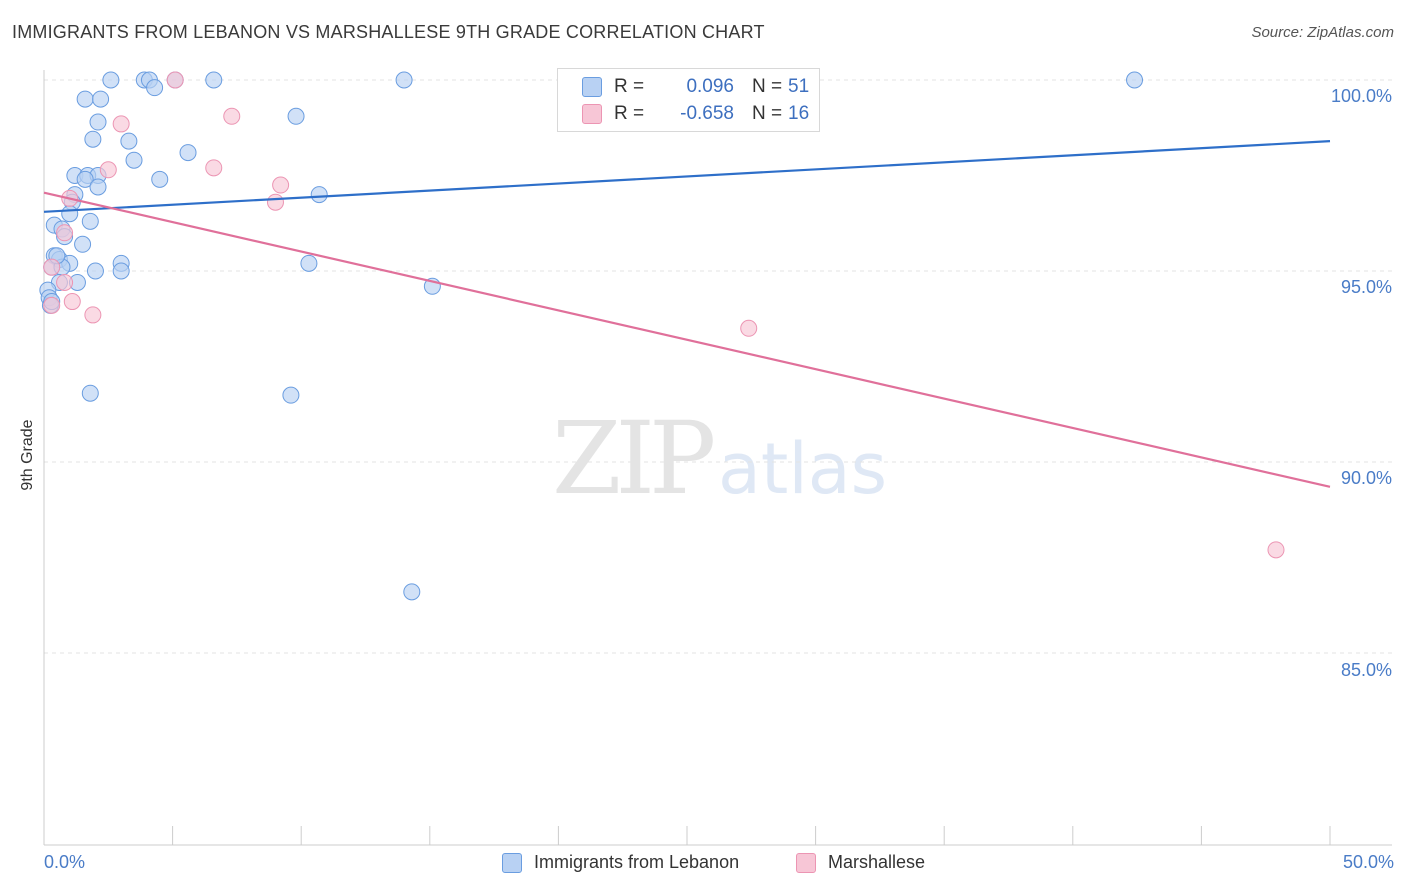  Describe the element at coordinates (1361, 96) in the screenshot. I see `y-tick-label-100: 100.0%` at that location.